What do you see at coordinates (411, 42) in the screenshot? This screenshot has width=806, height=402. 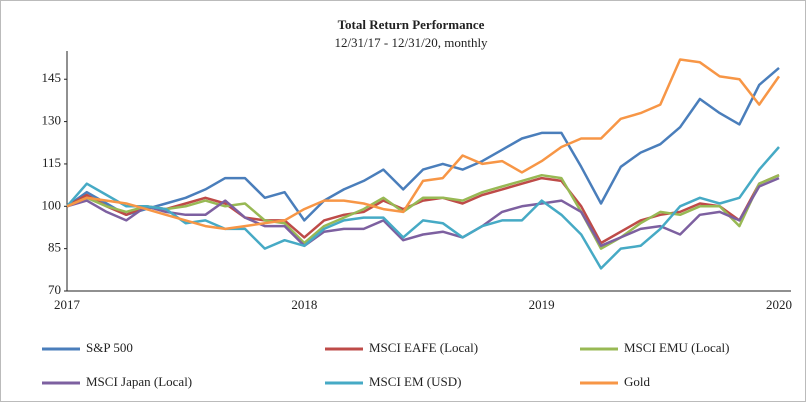 I see `chart-subtitle: 12/31/17 - 12/31/20, monthly` at bounding box center [411, 42].